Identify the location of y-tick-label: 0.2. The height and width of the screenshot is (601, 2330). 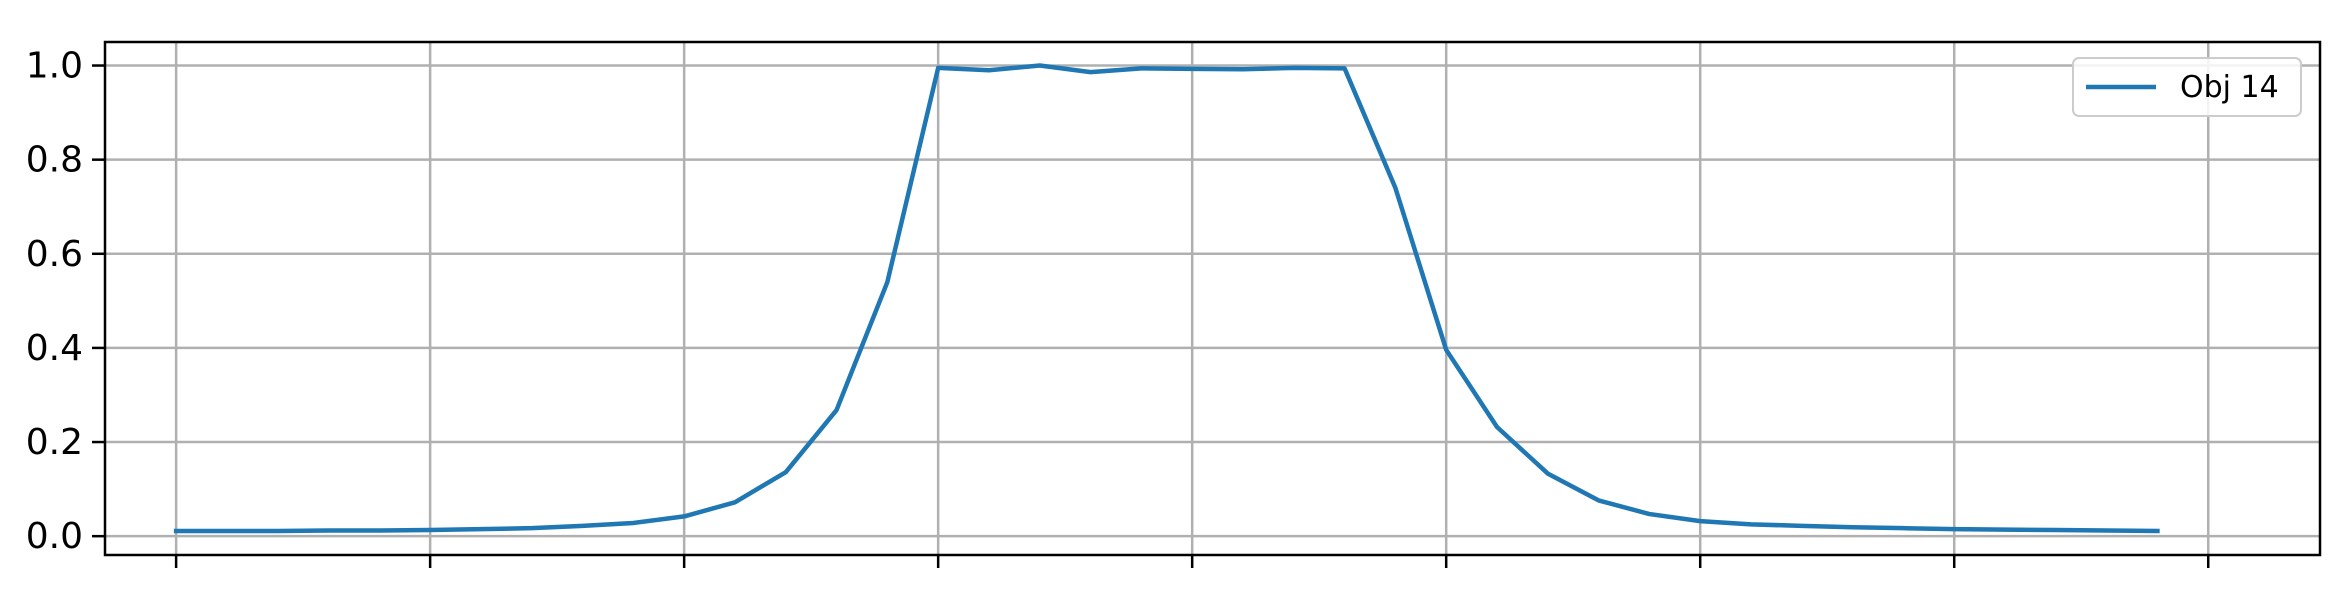
(54, 442).